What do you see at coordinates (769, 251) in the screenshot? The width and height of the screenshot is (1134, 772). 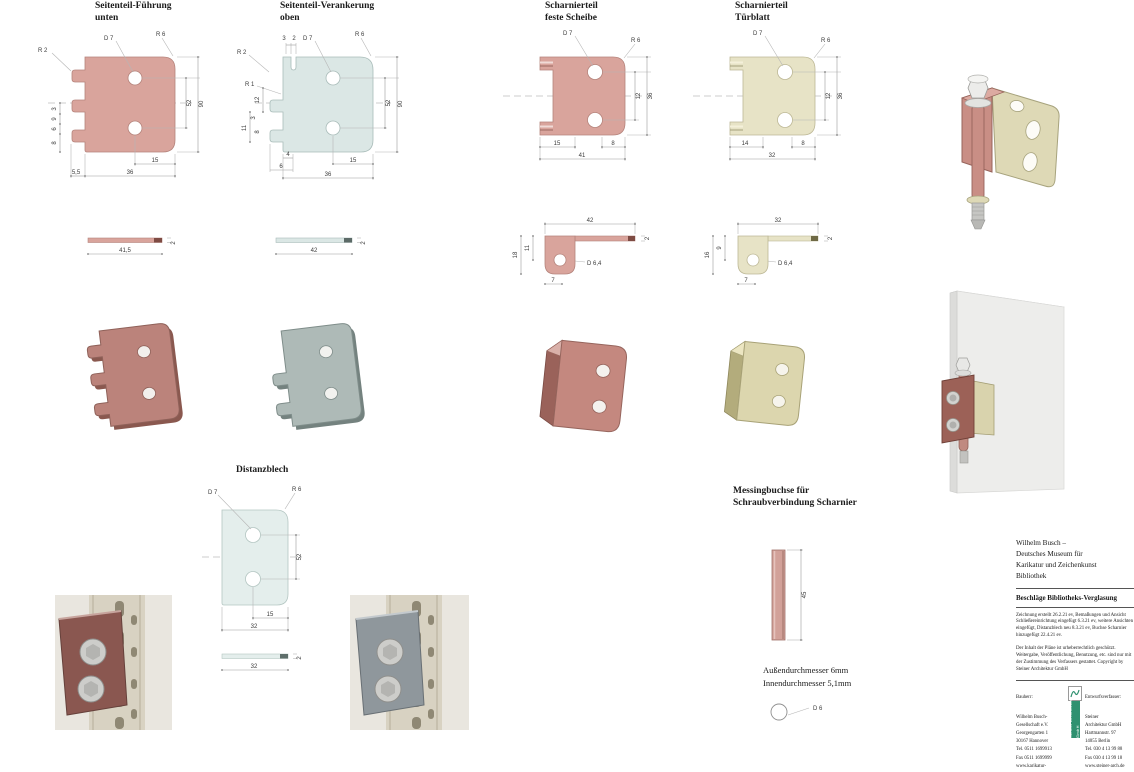 I see `section-scharnierteil-tuerblatt: 32 16 9 7 D 6,4 2` at bounding box center [769, 251].